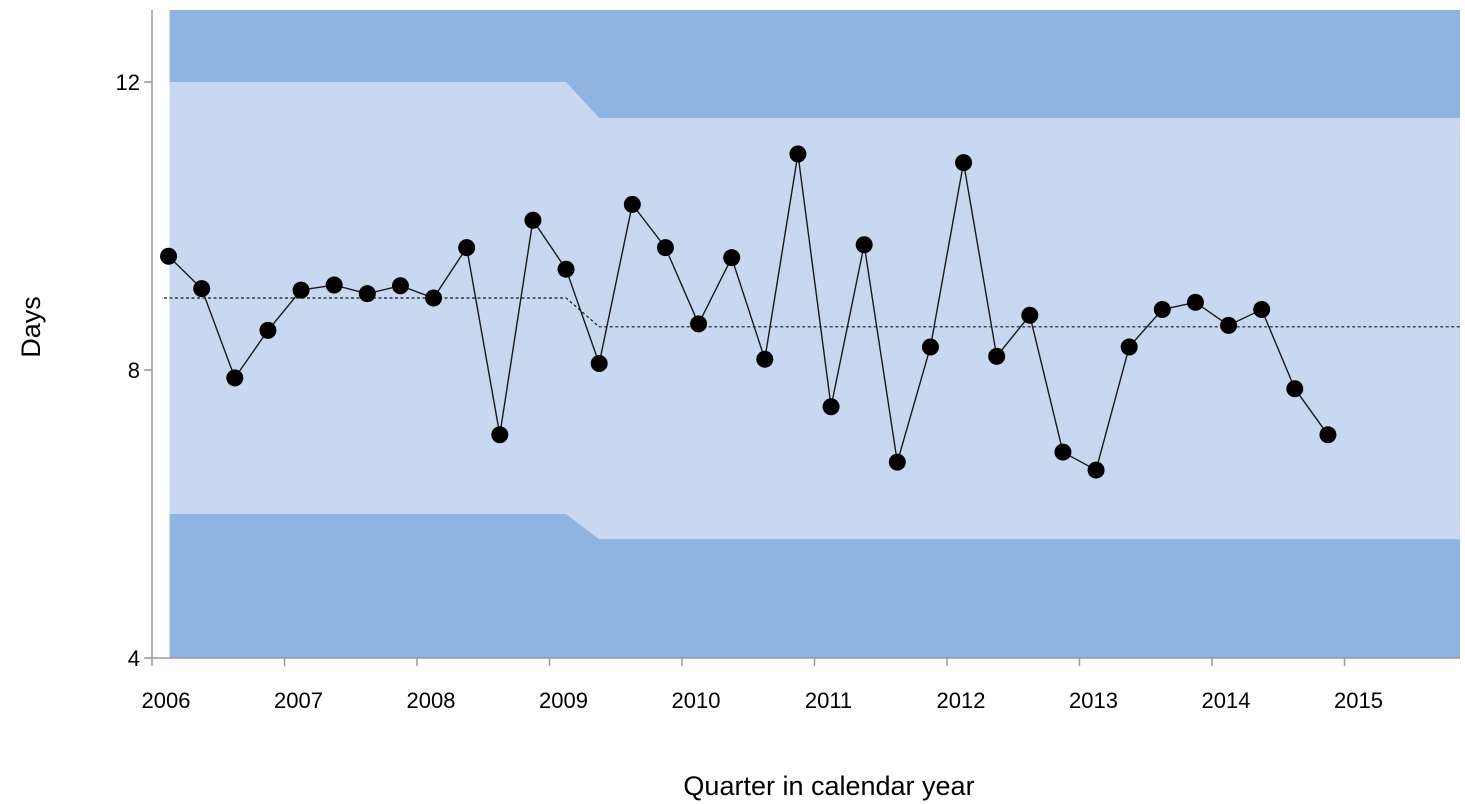 The image size is (1465, 804). What do you see at coordinates (828, 786) in the screenshot?
I see `x-axis-title: Quarter in calendar year` at bounding box center [828, 786].